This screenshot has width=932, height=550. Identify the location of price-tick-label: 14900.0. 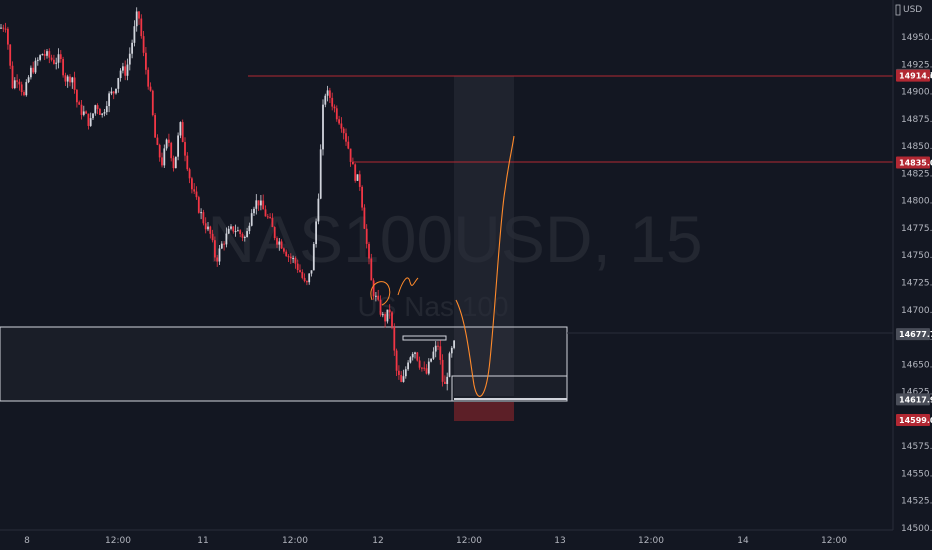
(916, 93).